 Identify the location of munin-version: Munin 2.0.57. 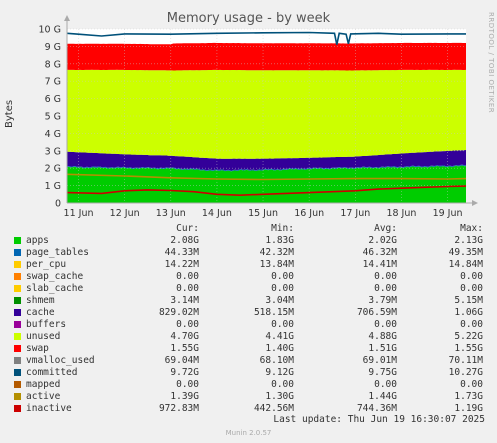
(248, 433).